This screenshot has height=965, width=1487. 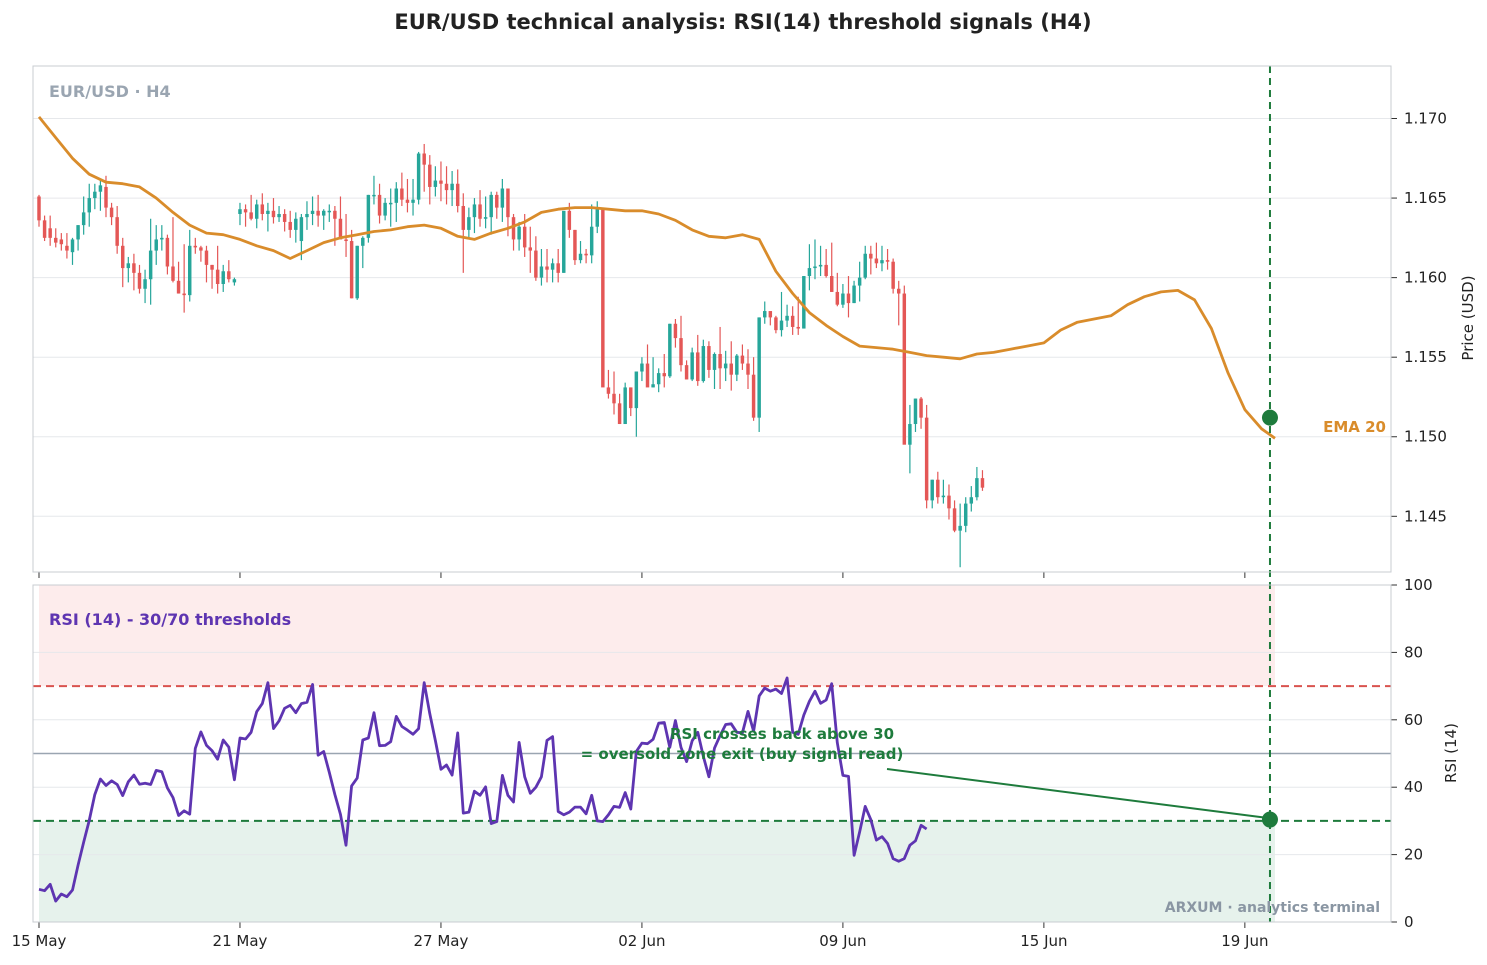 What do you see at coordinates (39, 941) in the screenshot?
I see `x-tick-label: 15 May` at bounding box center [39, 941].